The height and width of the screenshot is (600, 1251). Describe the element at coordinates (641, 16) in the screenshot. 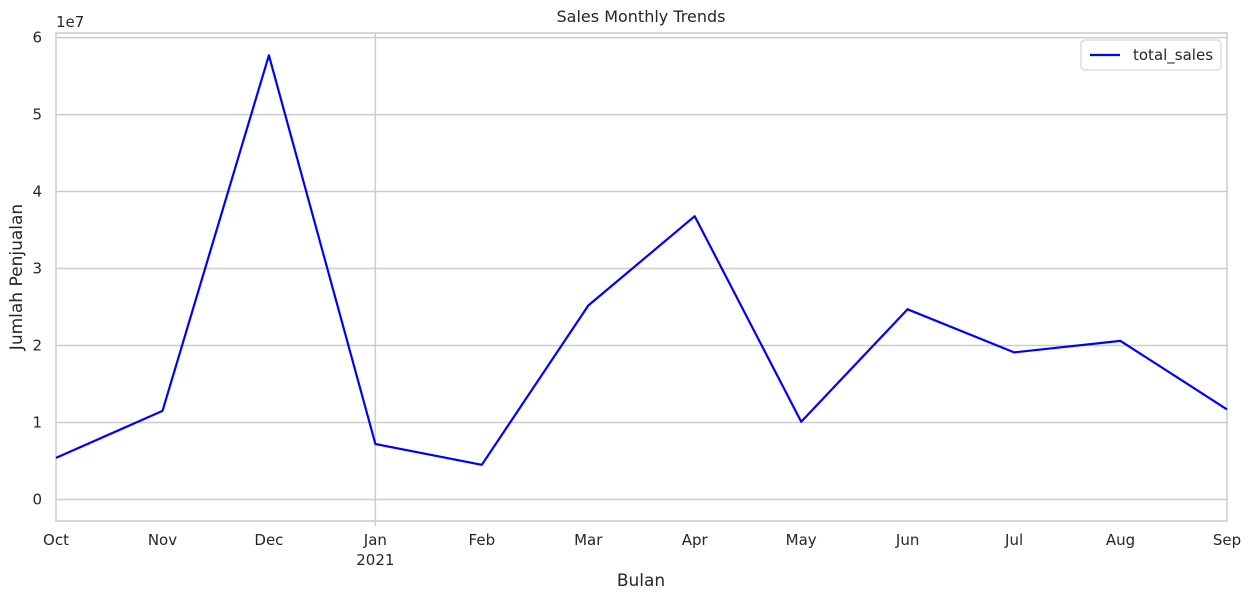

I see `chart-title: Sales Monthly Trends` at that location.